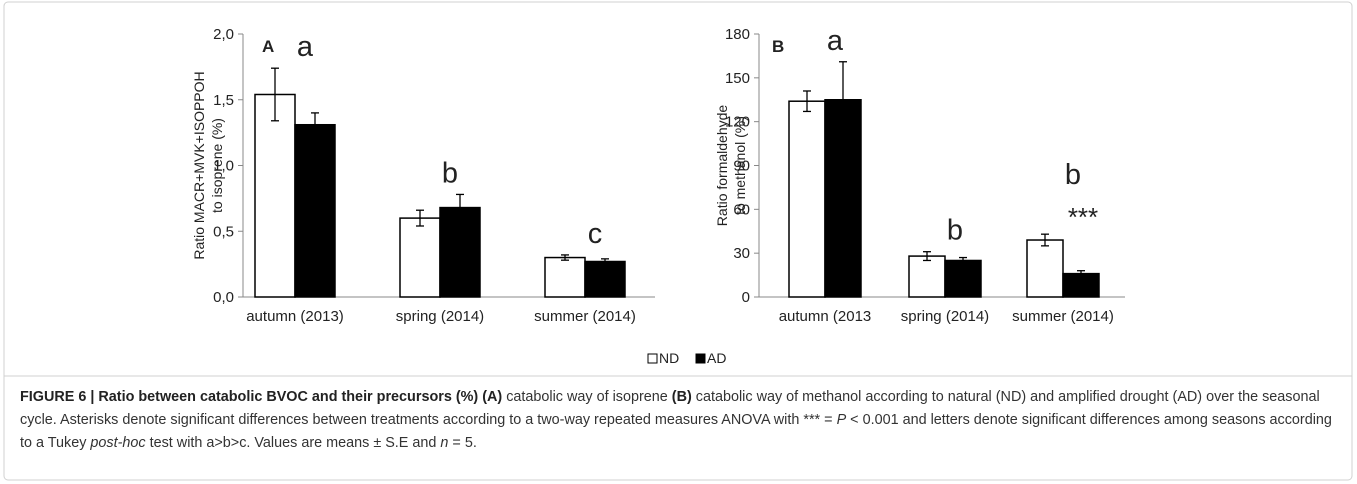 Image resolution: width=1357 pixels, height=484 pixels. What do you see at coordinates (741, 209) in the screenshot?
I see `y-tick-label: 60` at bounding box center [741, 209].